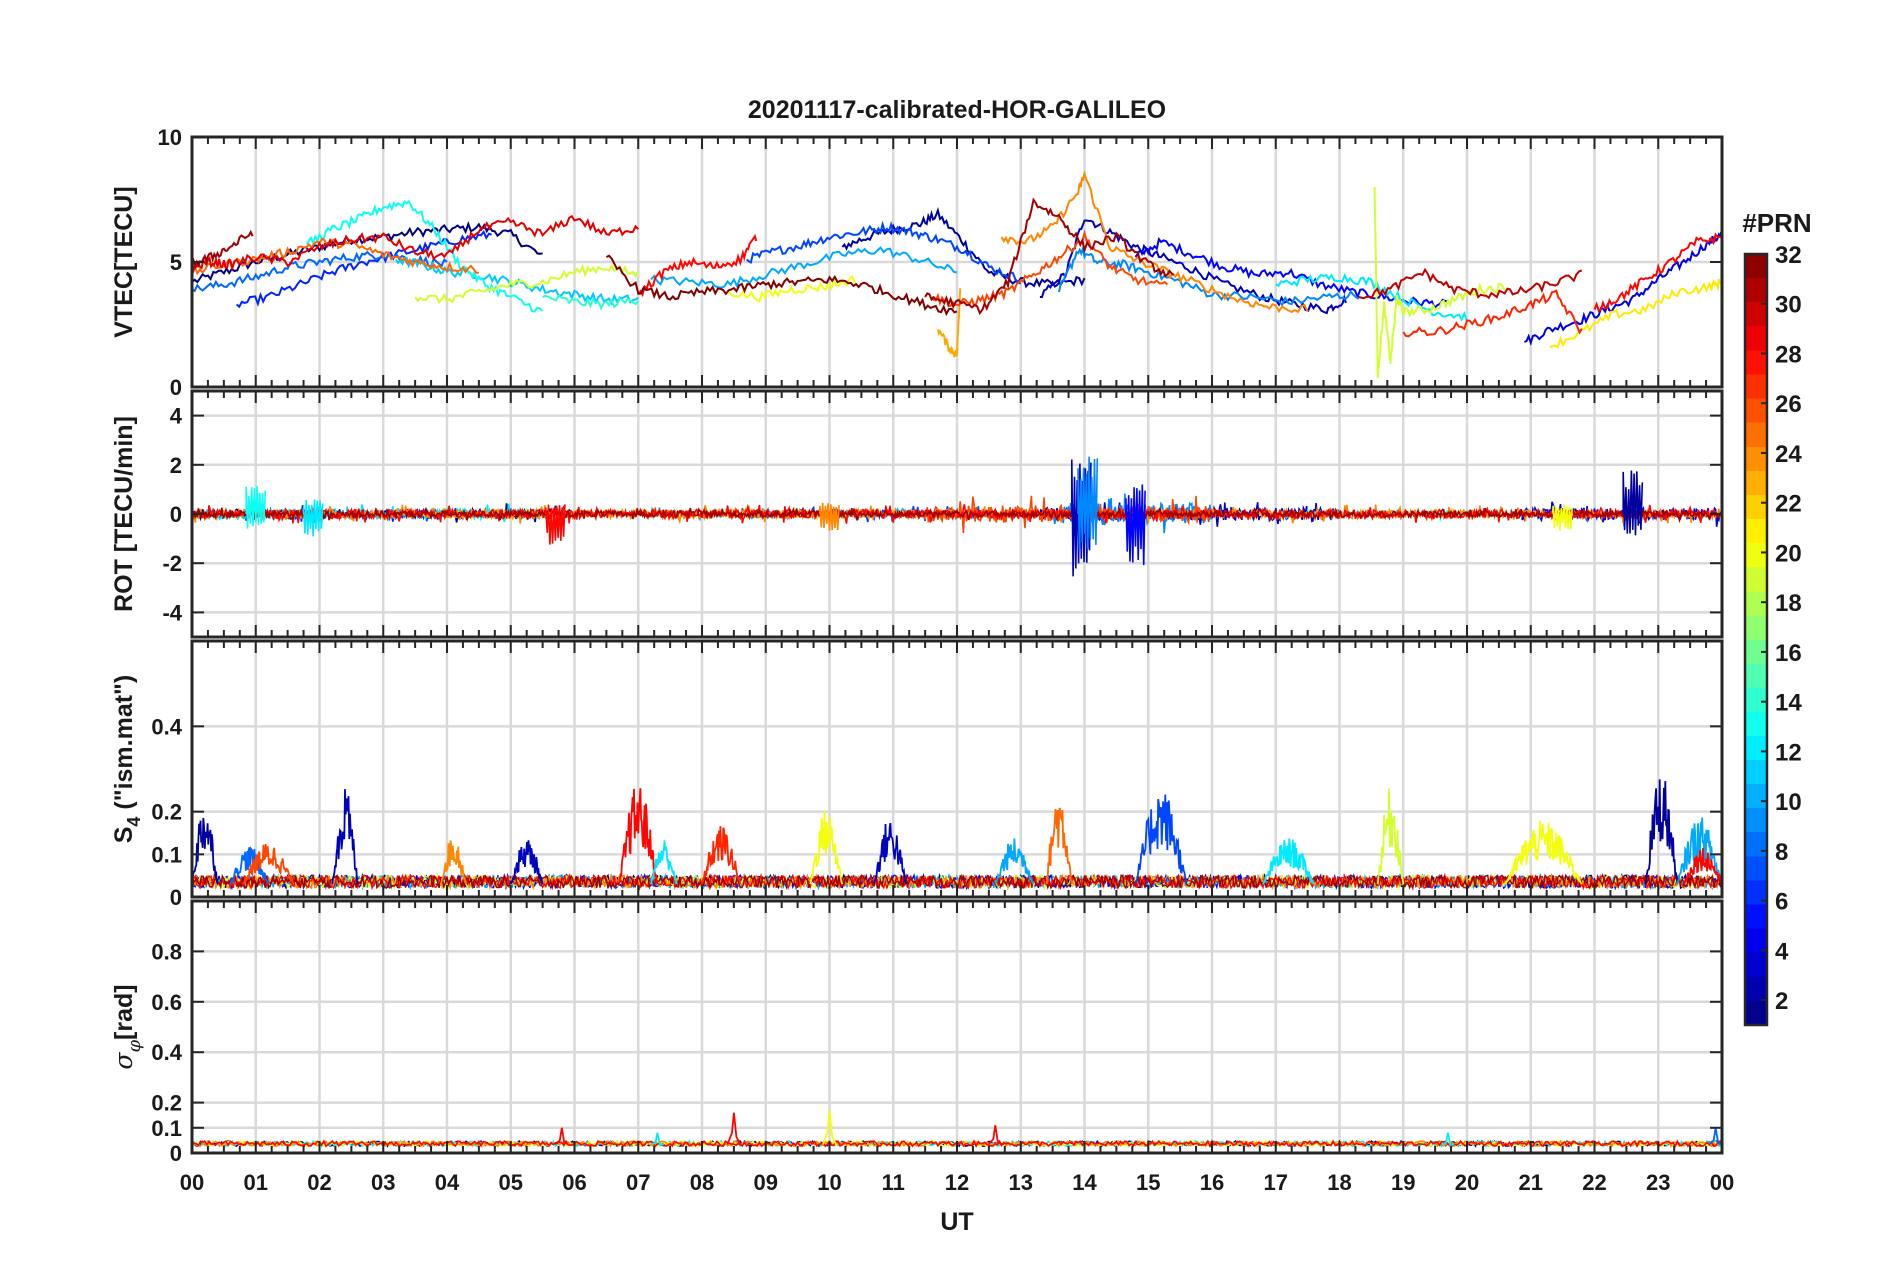  What do you see at coordinates (1339, 1182) in the screenshot?
I see `x-tick-label: 18` at bounding box center [1339, 1182].